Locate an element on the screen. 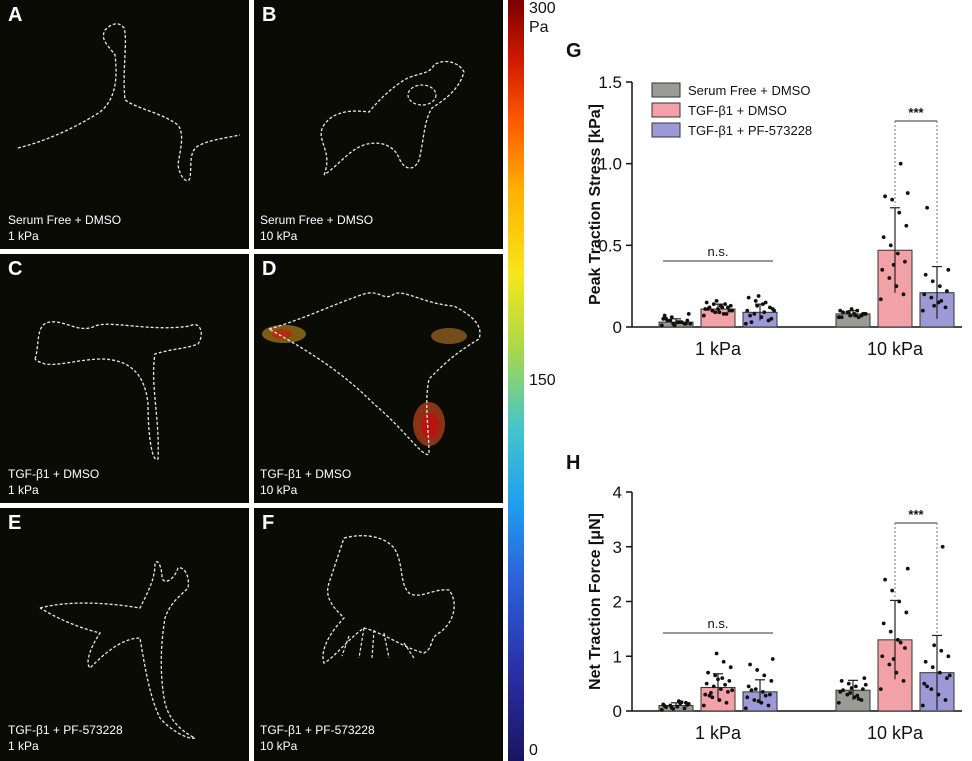  chart-letter-g: G is located at coordinates (574, 51).